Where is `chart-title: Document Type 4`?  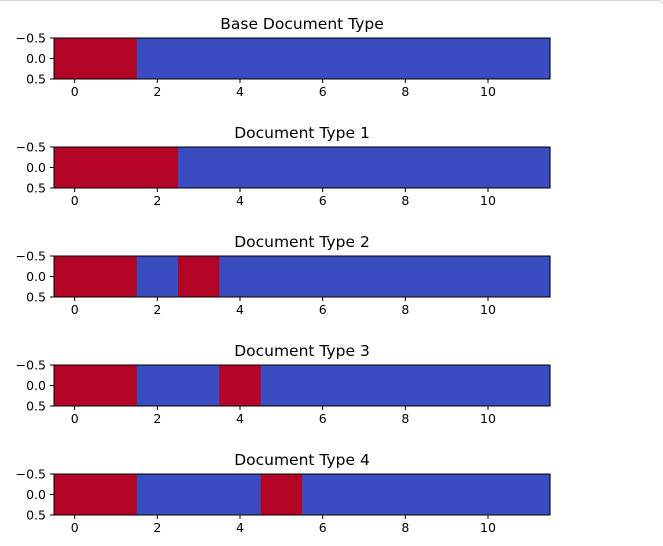
chart-title: Document Type 4 is located at coordinates (302, 460).